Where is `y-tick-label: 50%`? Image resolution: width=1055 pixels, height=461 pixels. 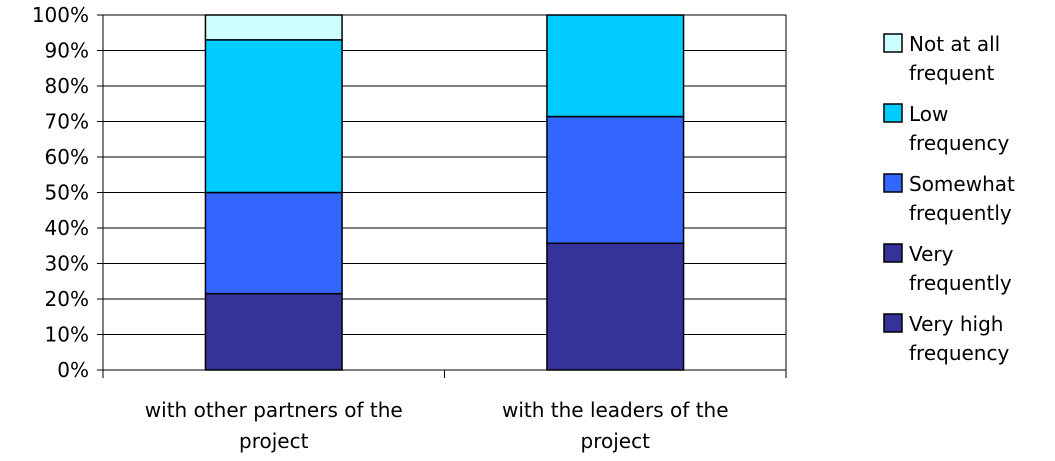 y-tick-label: 50% is located at coordinates (67, 193).